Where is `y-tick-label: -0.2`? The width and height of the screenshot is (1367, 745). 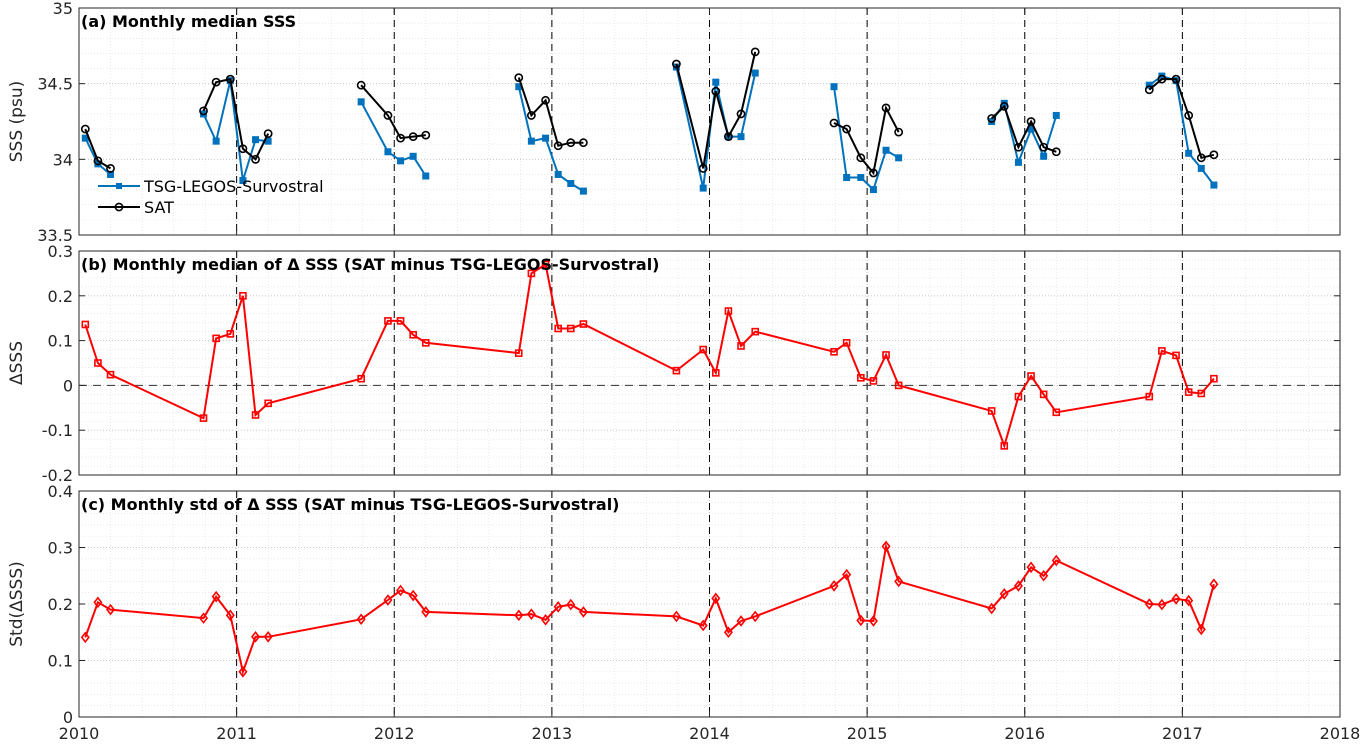 y-tick-label: -0.2 is located at coordinates (57, 475).